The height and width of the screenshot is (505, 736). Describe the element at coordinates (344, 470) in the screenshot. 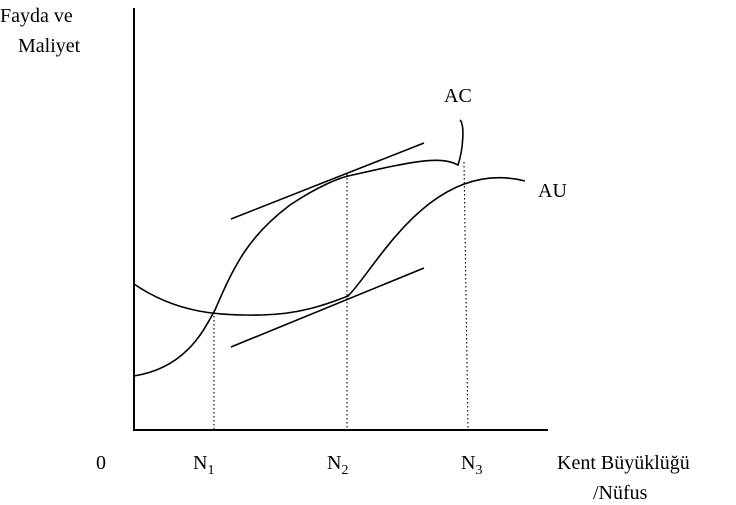

I see `tick-label-n2-sub: 2` at that location.